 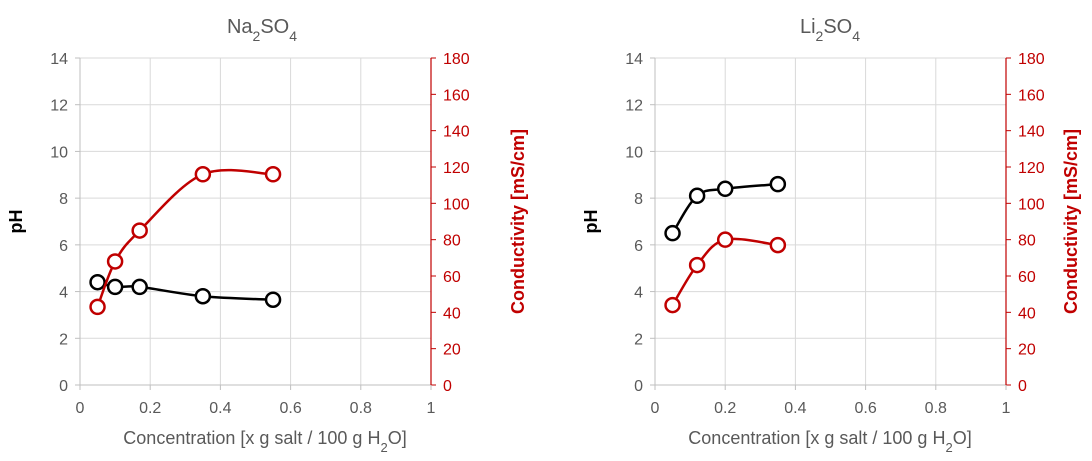 I want to click on title-part: Na, so click(x=240, y=27).